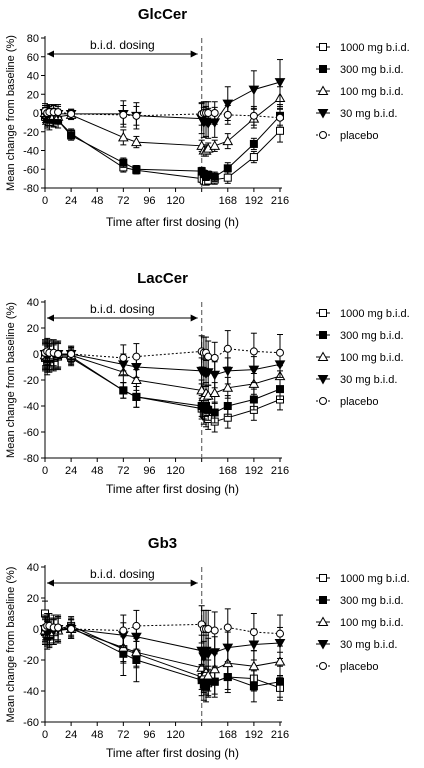  I want to click on y-tick-label: -20, so click(31, 133).